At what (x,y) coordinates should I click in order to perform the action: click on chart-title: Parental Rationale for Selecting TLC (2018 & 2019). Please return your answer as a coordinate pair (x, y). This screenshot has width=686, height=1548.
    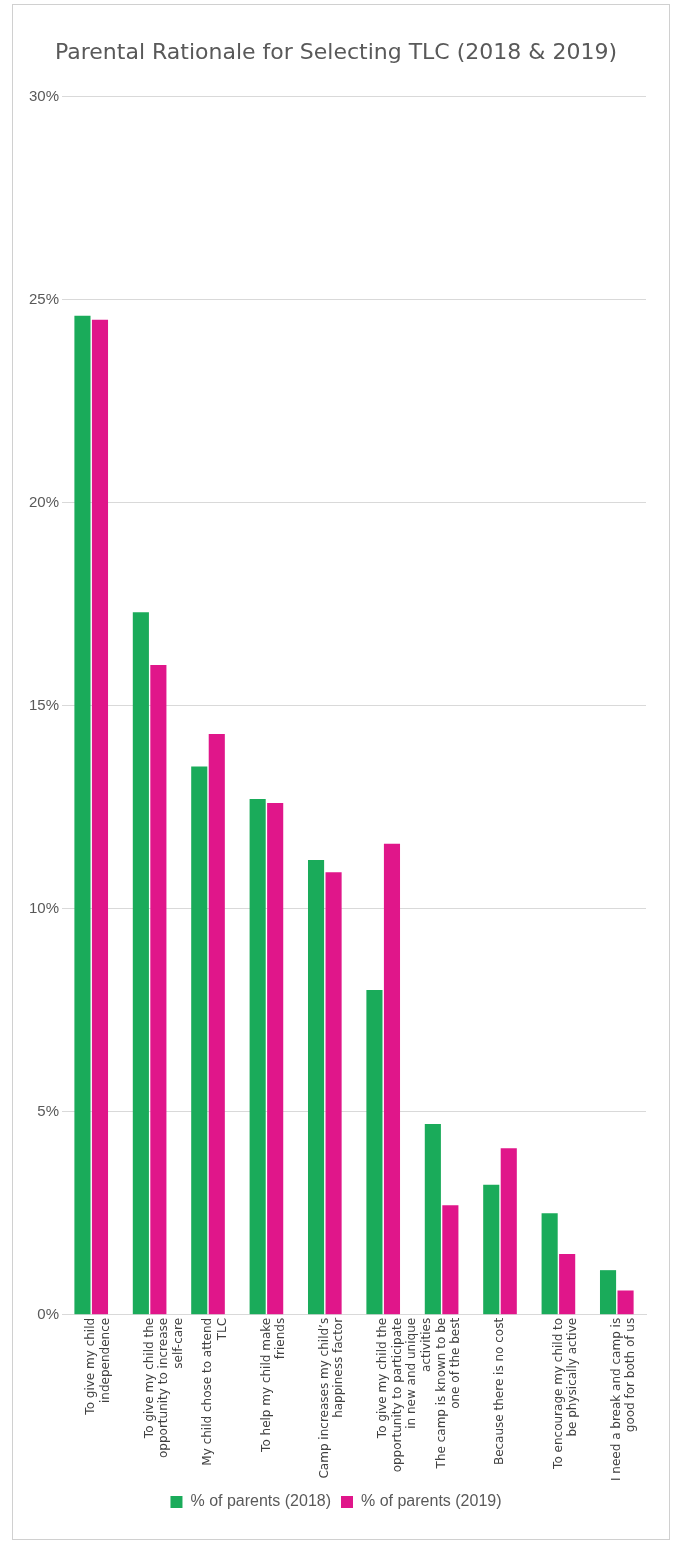
    Looking at the image, I should click on (336, 51).